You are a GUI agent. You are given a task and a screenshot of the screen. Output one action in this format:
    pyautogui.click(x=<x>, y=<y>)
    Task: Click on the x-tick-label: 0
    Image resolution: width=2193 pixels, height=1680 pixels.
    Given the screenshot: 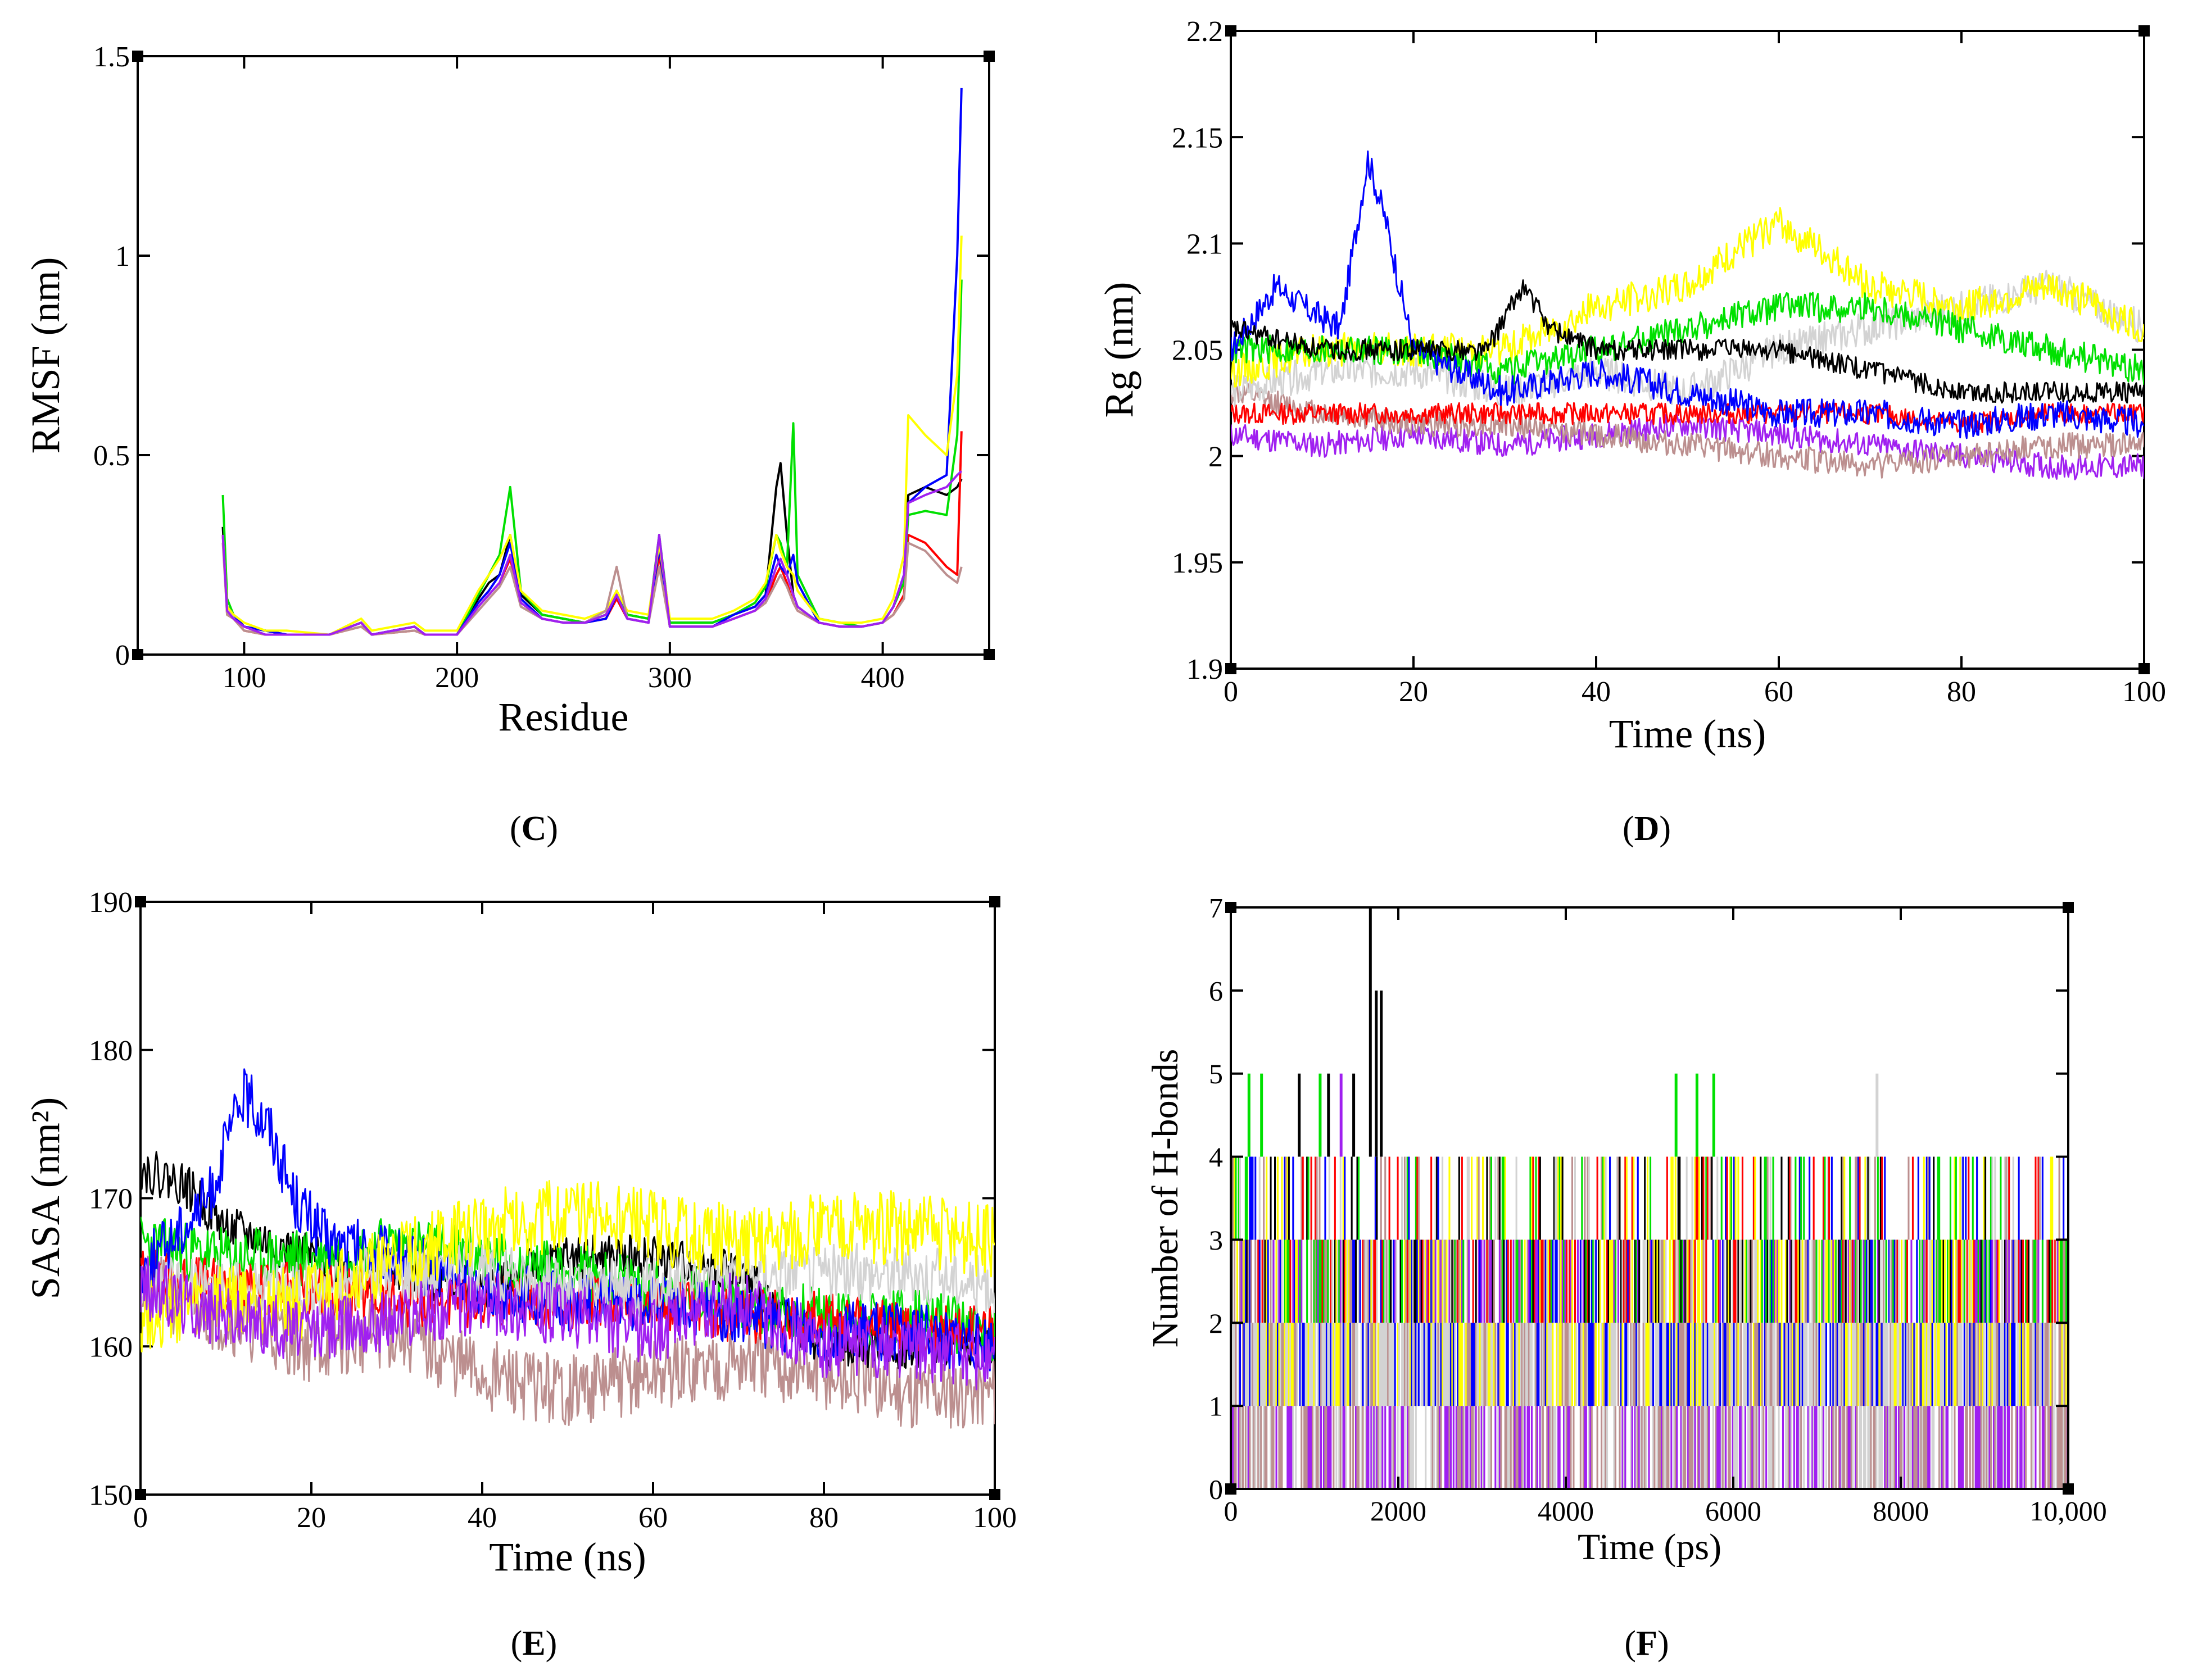 What is the action you would take?
    pyautogui.click(x=1231, y=1511)
    